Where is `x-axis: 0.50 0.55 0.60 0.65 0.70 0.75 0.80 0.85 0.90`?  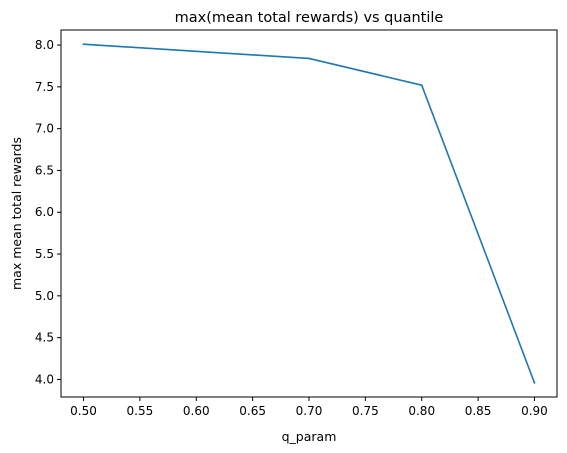 x-axis: 0.50 0.55 0.60 0.65 0.70 0.75 0.80 0.85 0.90 is located at coordinates (309, 407).